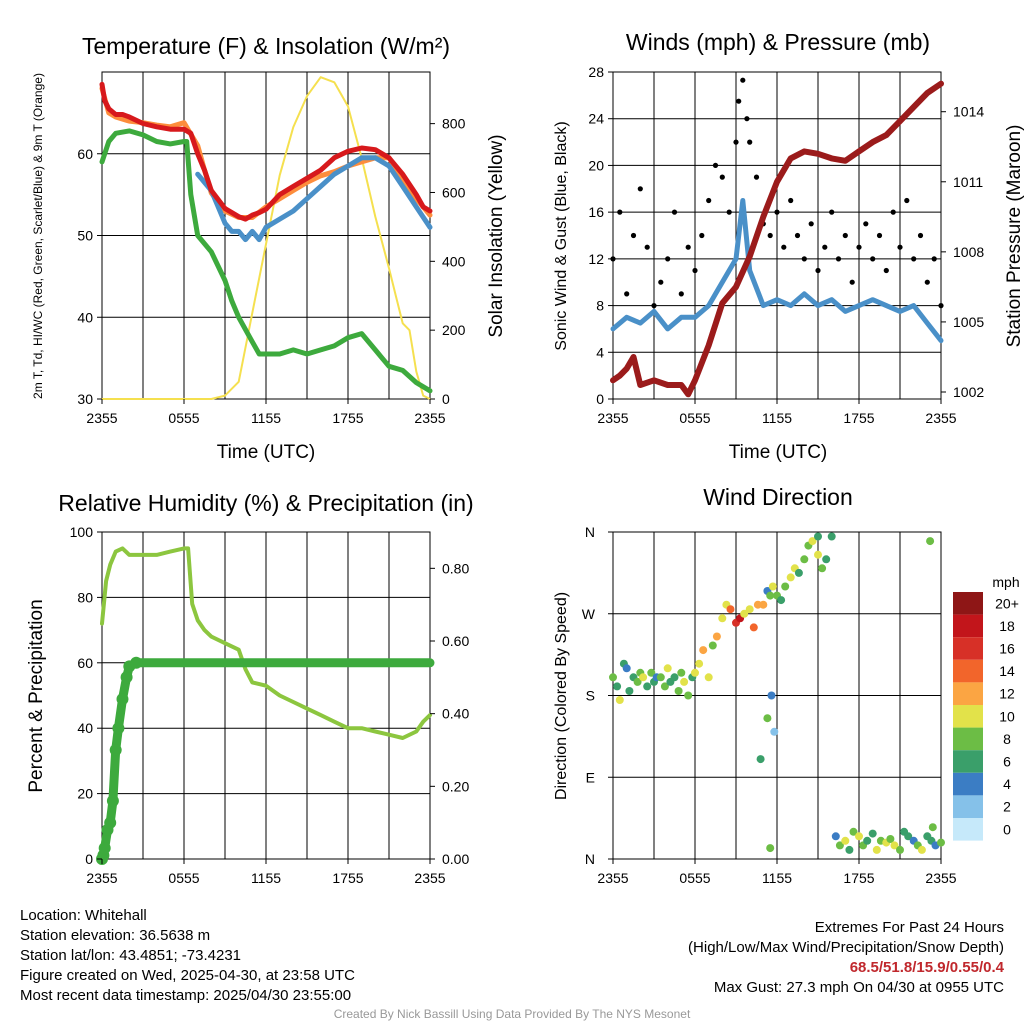  What do you see at coordinates (778, 42) in the screenshot?
I see `winds-title: Winds (mph) & Pressure (mb)` at bounding box center [778, 42].